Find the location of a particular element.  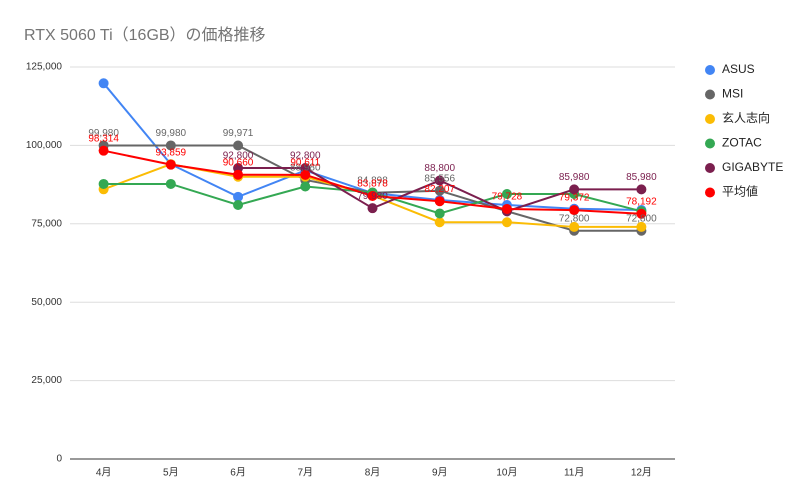

x-tick-label: 4月 is located at coordinates (104, 473).